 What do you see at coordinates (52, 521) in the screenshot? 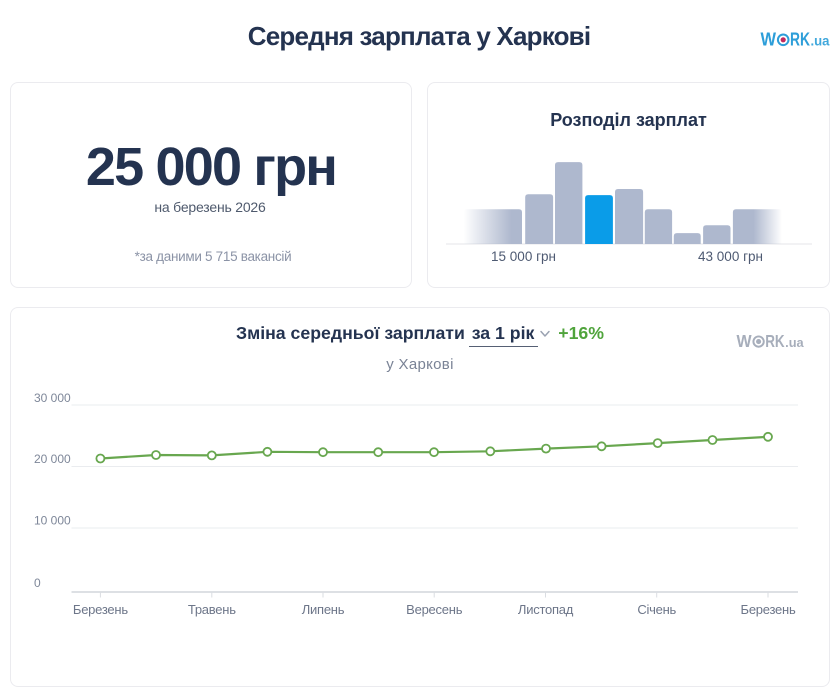
I see `svg-text: 10 000` at bounding box center [52, 521].